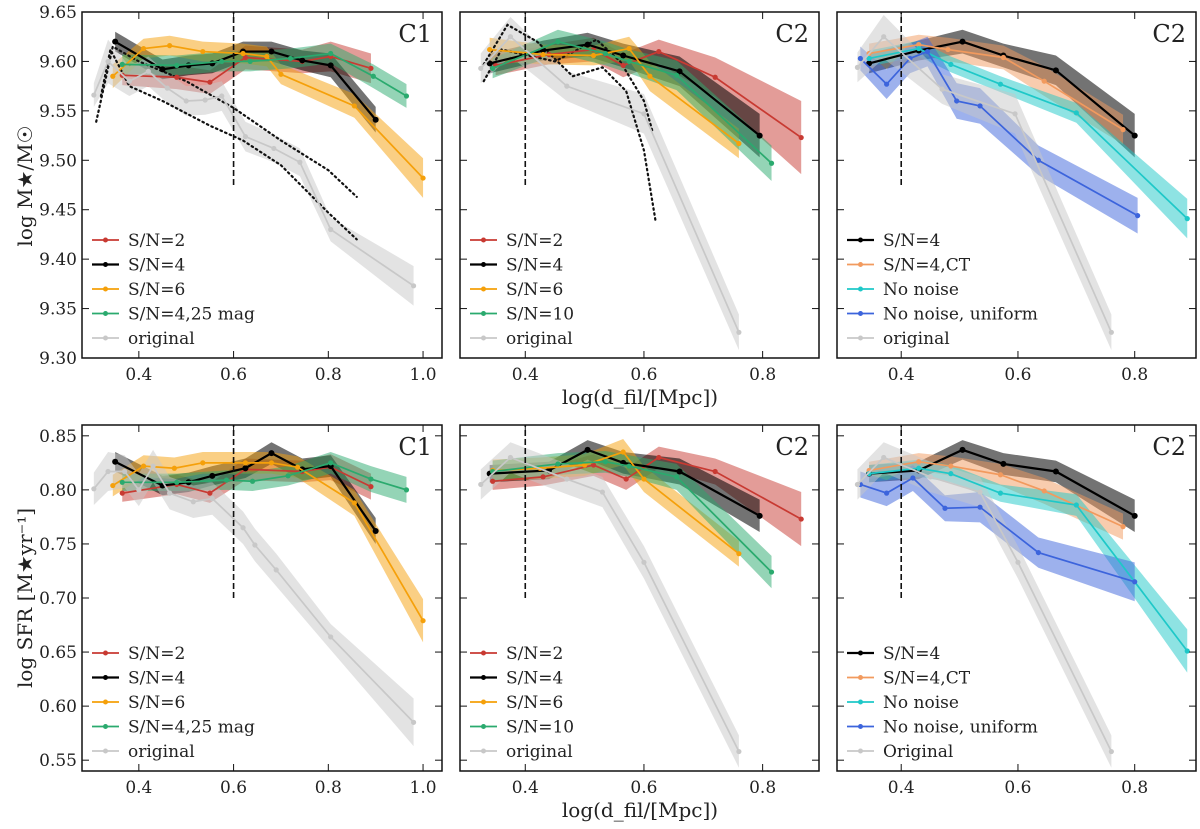 This screenshot has width=1200, height=829. I want to click on legend-label: No noise, uniform, so click(960, 728).